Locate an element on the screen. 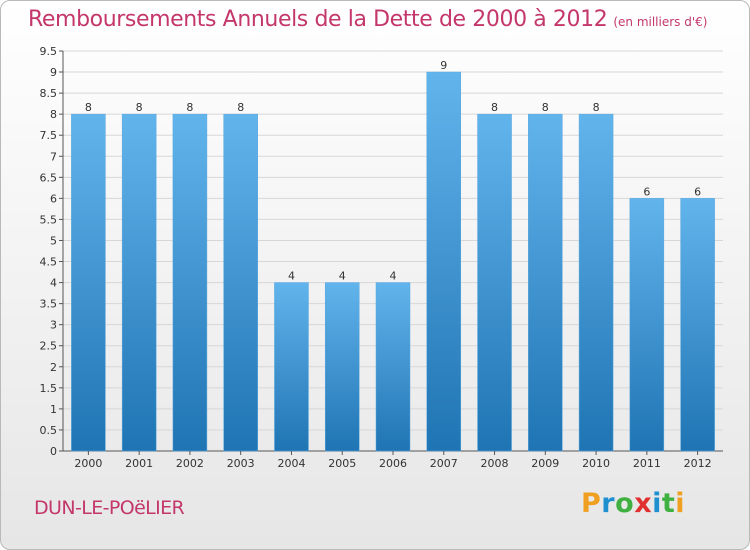 This screenshot has width=750, height=550. y-tick-label: 7.5 is located at coordinates (49, 135).